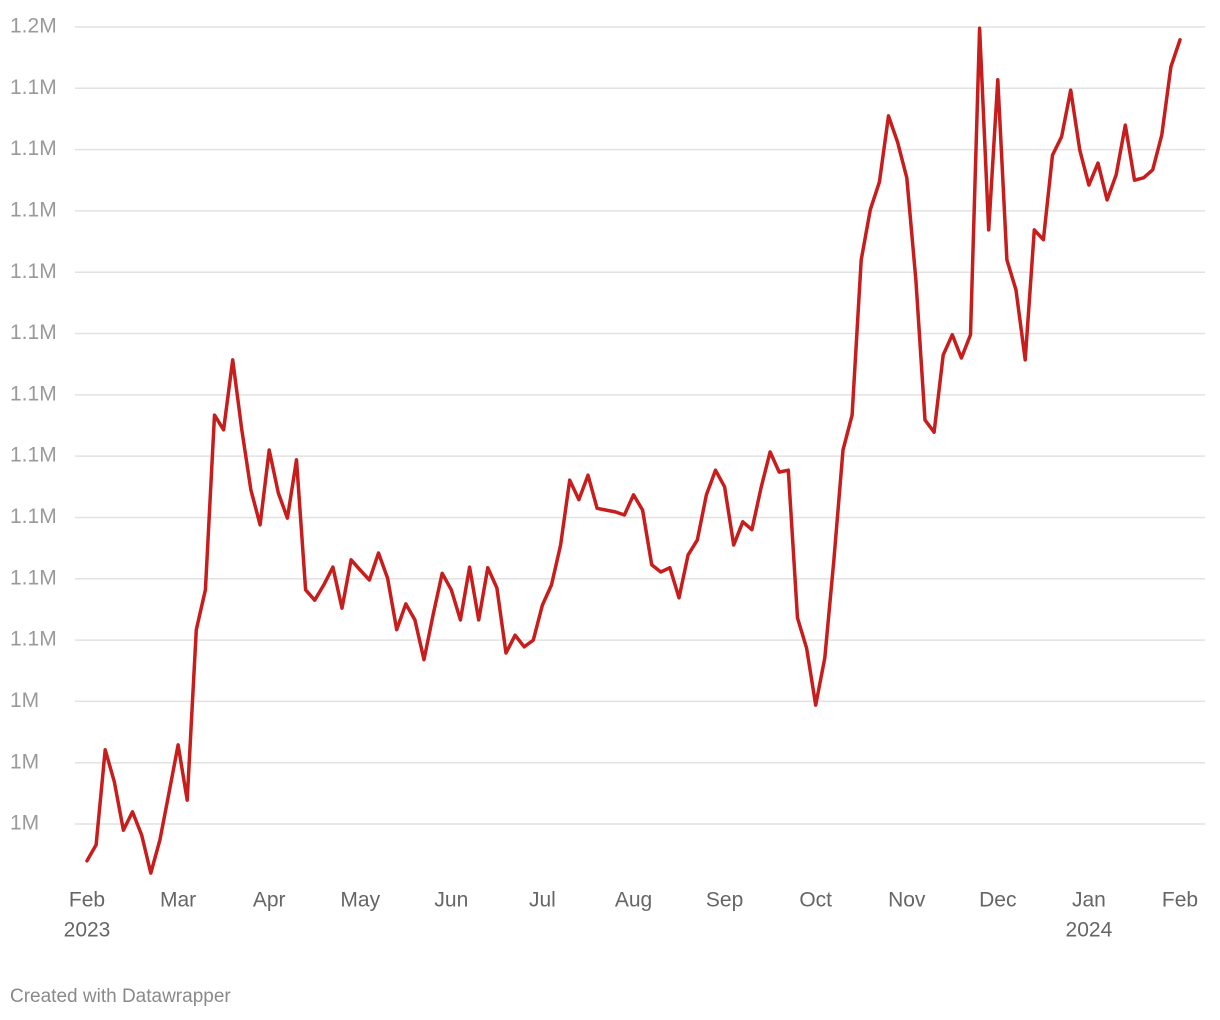 The image size is (1220, 1020). Describe the element at coordinates (120, 996) in the screenshot. I see `footer: Created with Datawrapper` at that location.